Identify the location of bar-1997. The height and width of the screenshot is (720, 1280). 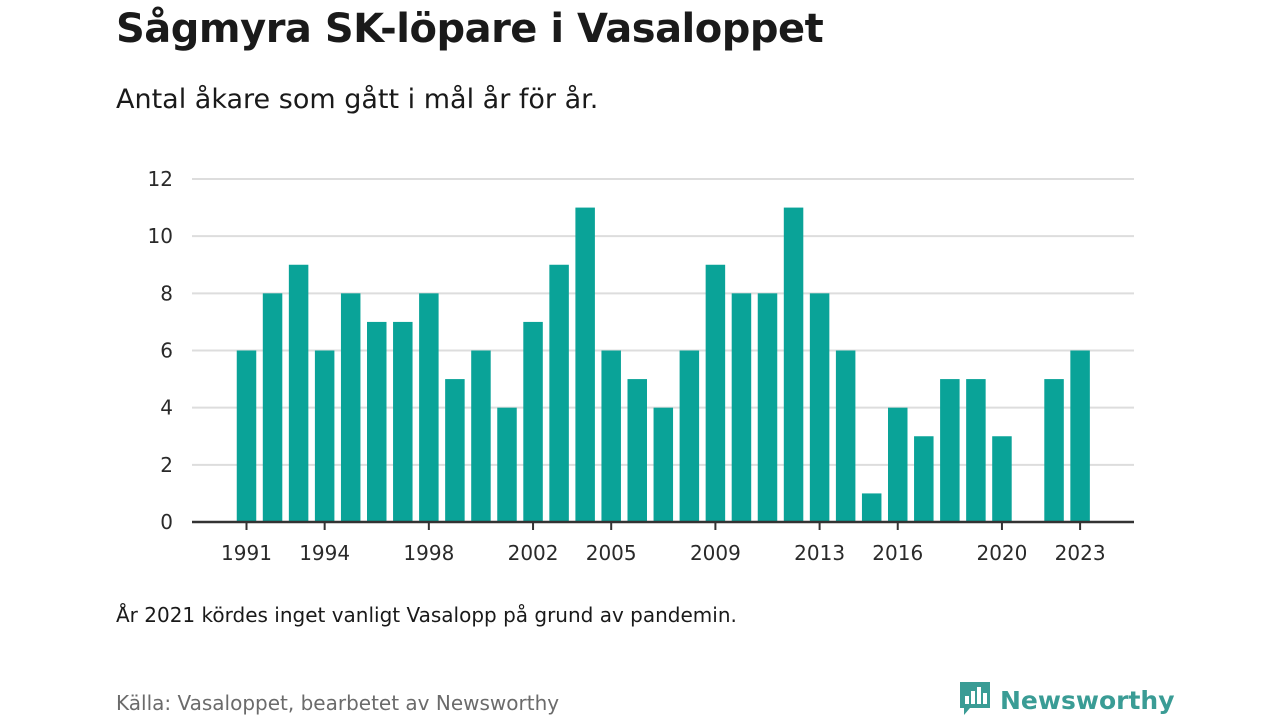
(403, 421).